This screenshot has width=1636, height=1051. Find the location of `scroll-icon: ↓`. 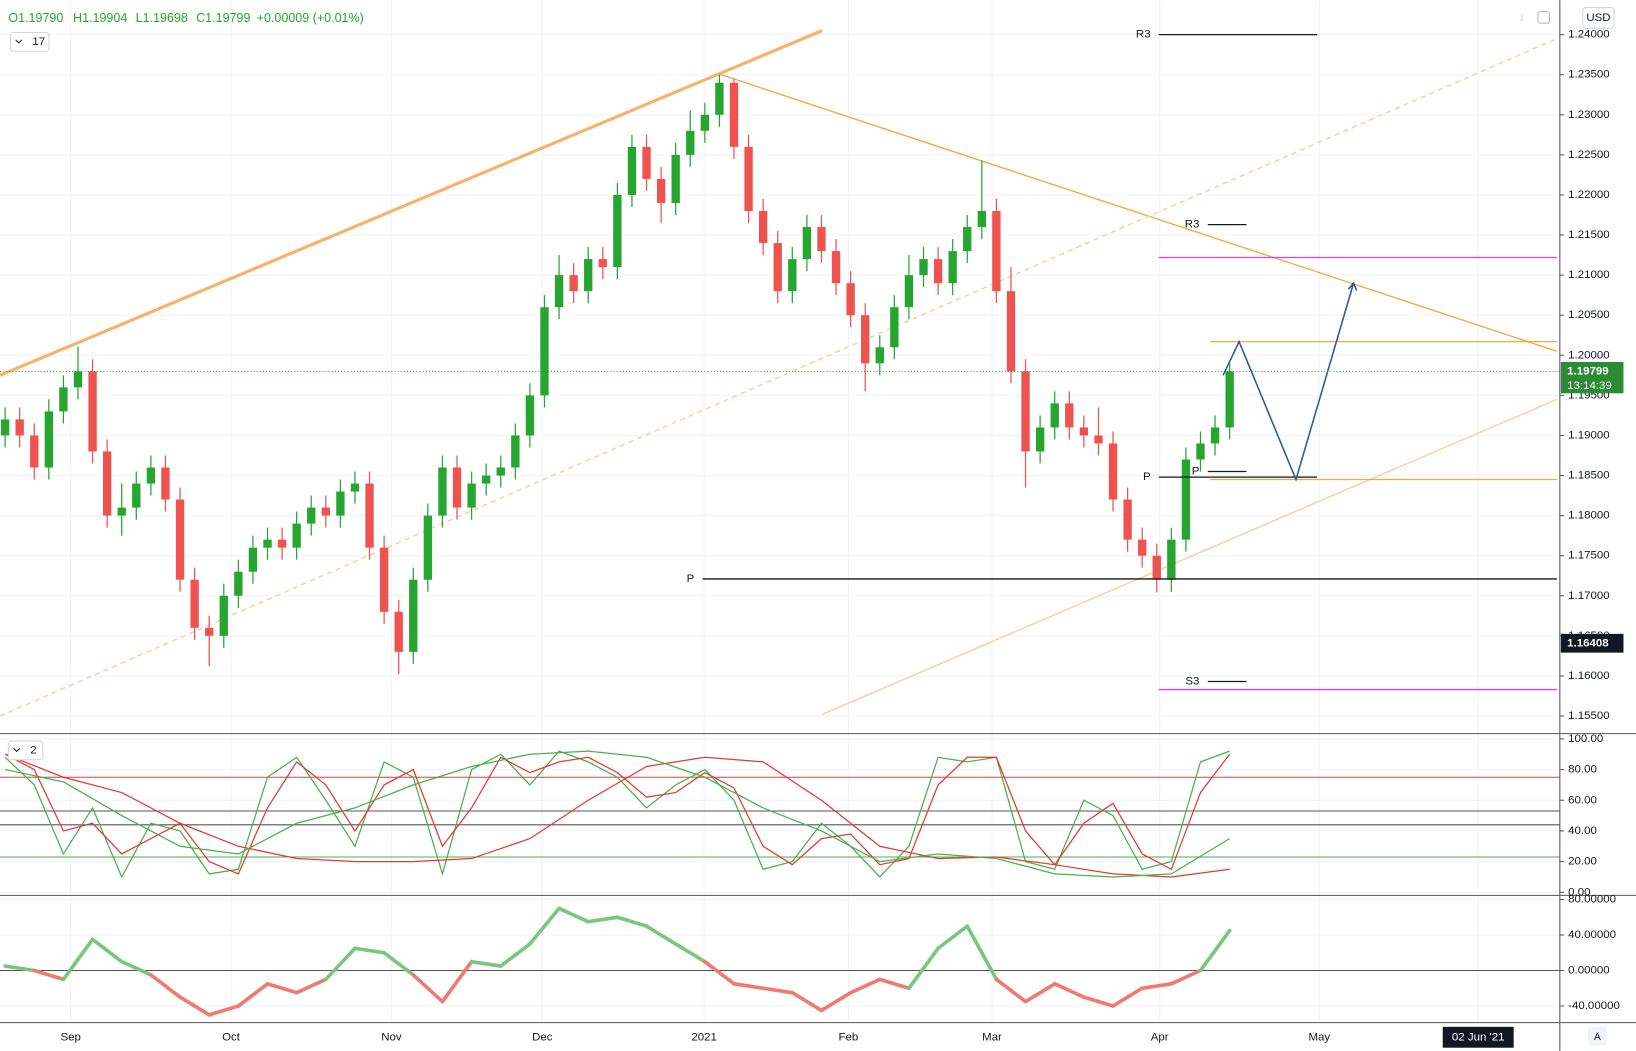

scroll-icon: ↓ is located at coordinates (1522, 18).